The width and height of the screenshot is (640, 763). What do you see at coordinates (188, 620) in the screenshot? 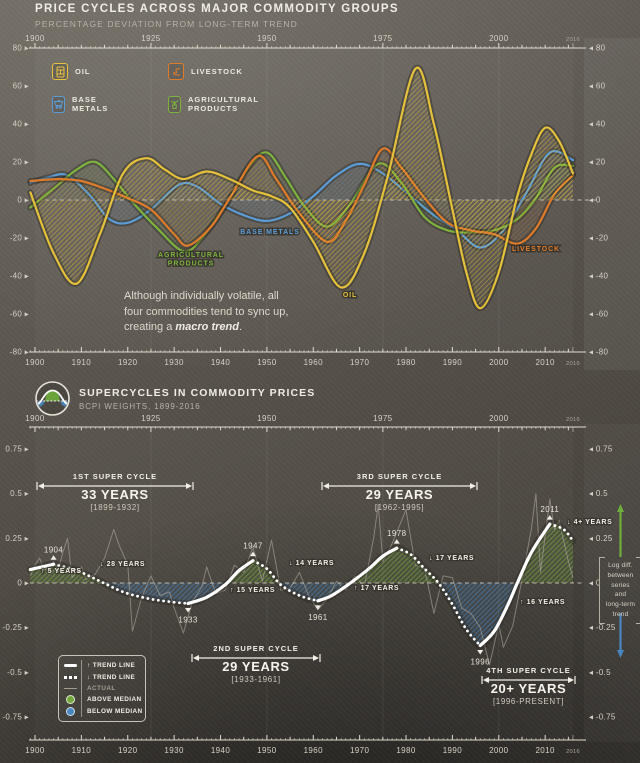
I see `svg-text: 1933` at bounding box center [188, 620].